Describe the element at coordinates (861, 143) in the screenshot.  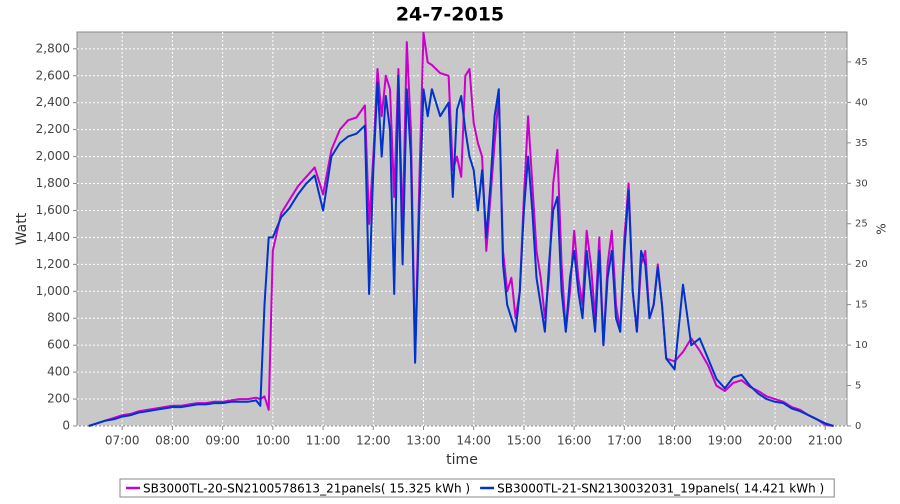
I see `y2-tick-label: 35` at that location.